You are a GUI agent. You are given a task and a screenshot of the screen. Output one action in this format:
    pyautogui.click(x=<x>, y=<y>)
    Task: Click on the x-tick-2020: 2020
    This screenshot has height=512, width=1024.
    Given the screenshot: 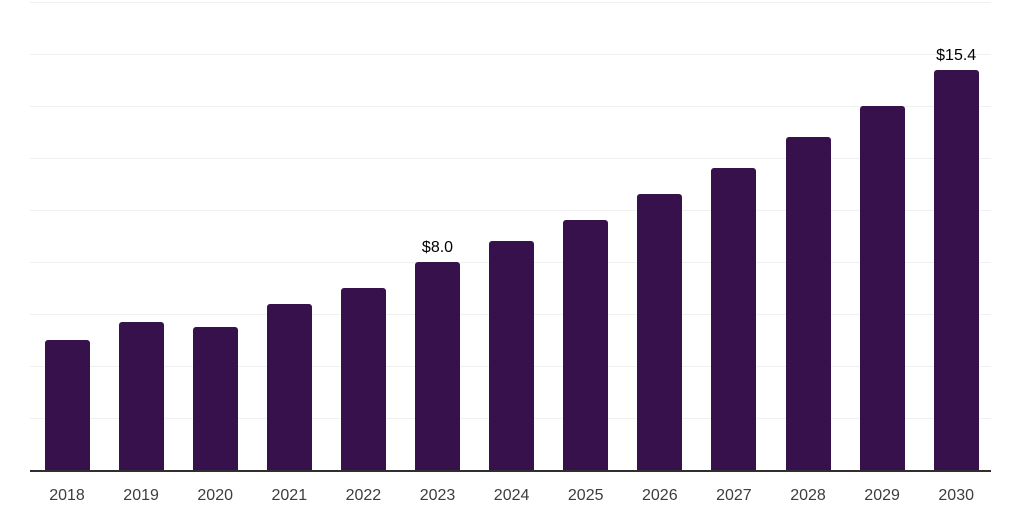 What is the action you would take?
    pyautogui.click(x=215, y=495)
    